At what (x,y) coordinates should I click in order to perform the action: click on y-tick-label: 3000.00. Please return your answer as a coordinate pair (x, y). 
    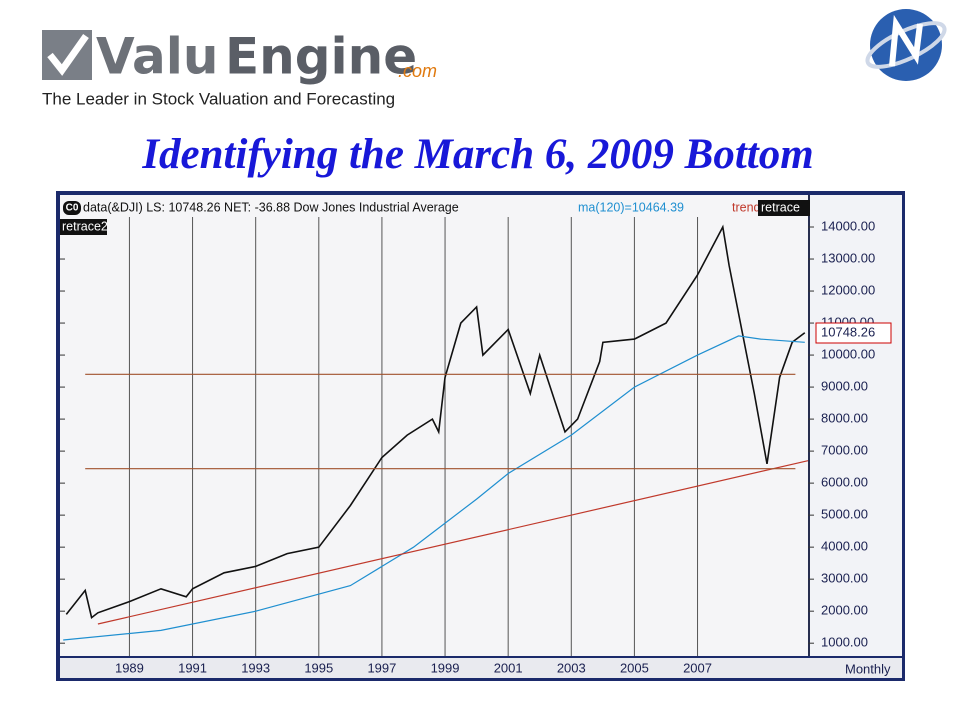
    Looking at the image, I should click on (844, 578).